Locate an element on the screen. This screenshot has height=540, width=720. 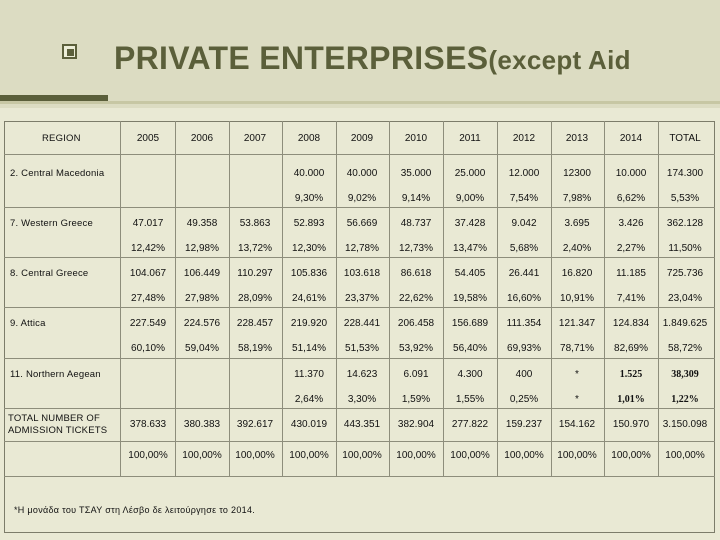
table-cell: 103.618 is located at coordinates (362, 273).